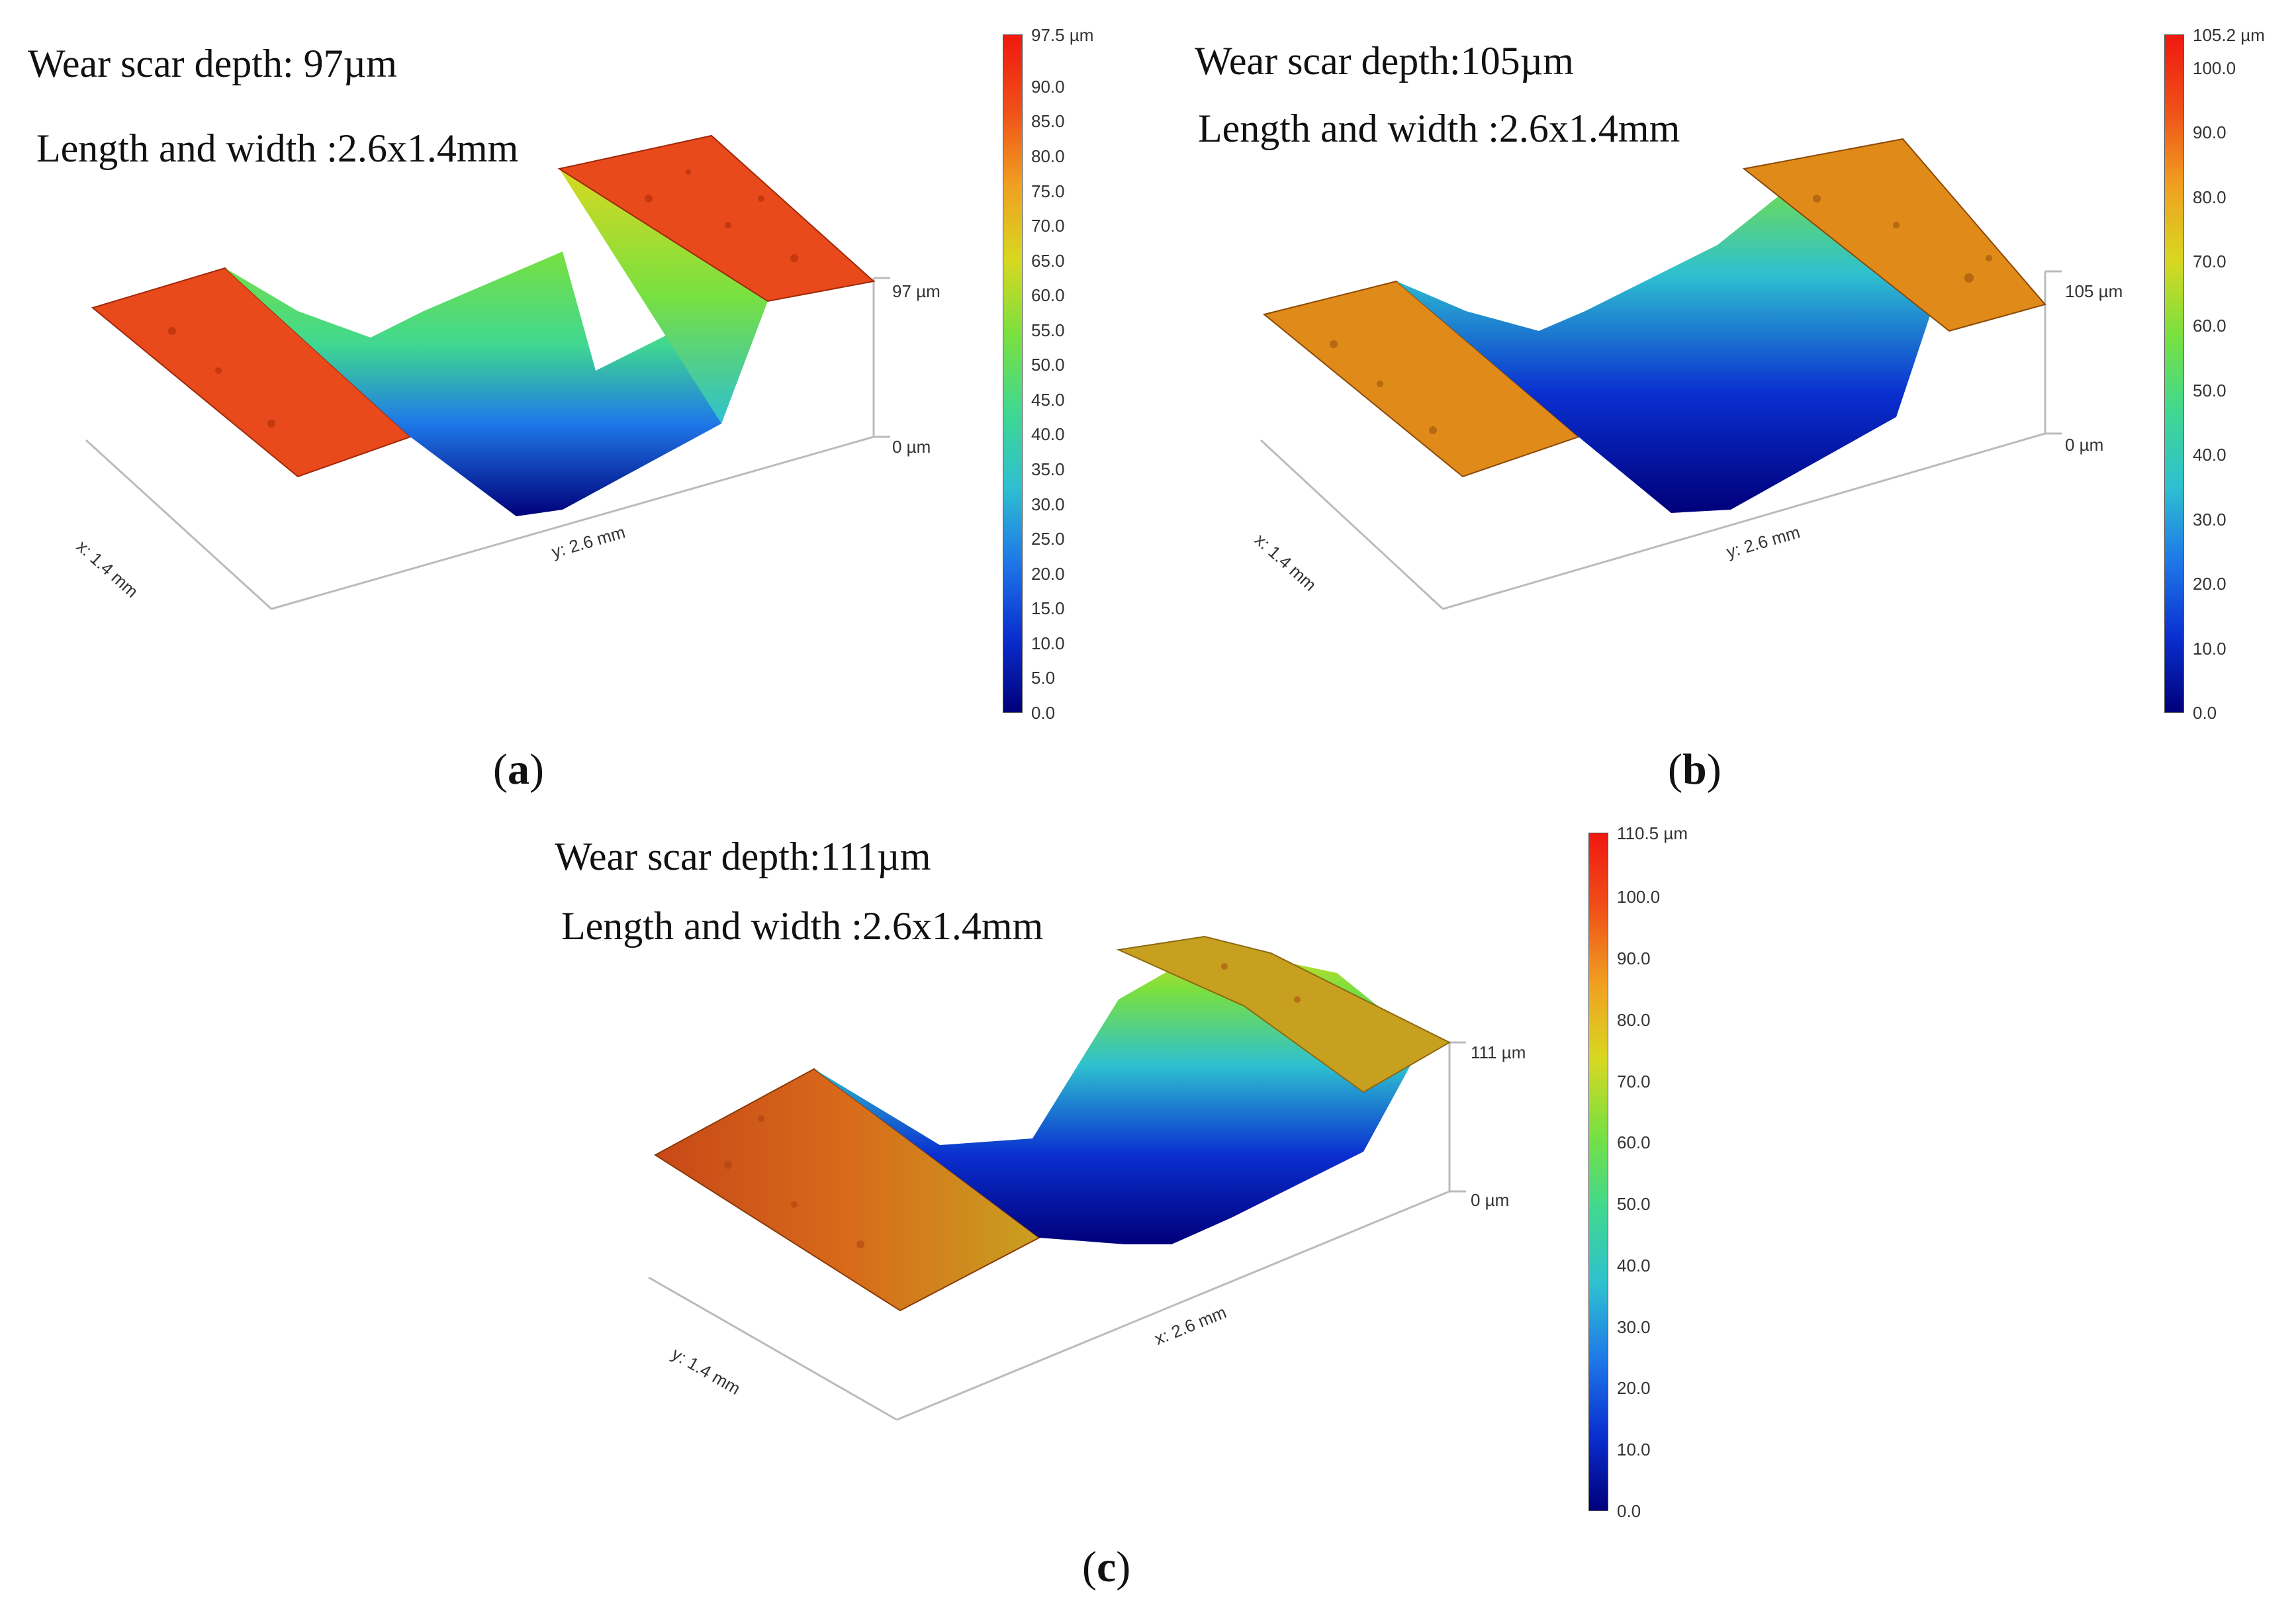  What do you see at coordinates (1439, 128) in the screenshot?
I see `size-text-b: Length and width :2.6x1.4mm` at bounding box center [1439, 128].